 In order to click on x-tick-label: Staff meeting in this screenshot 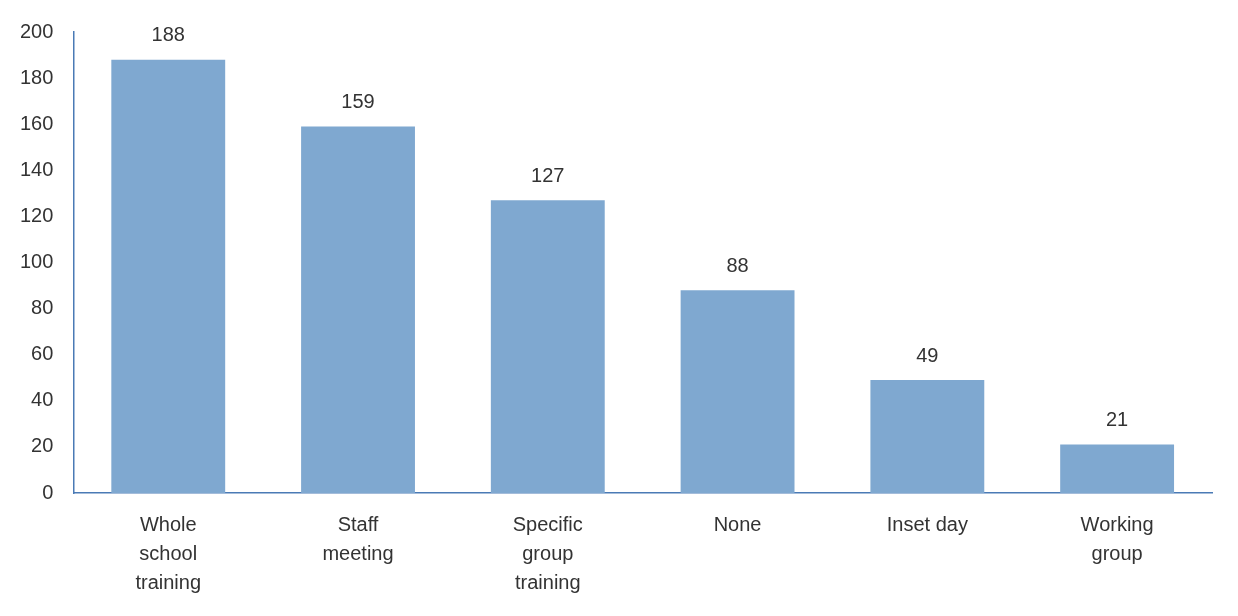, I will do `click(358, 539)`.